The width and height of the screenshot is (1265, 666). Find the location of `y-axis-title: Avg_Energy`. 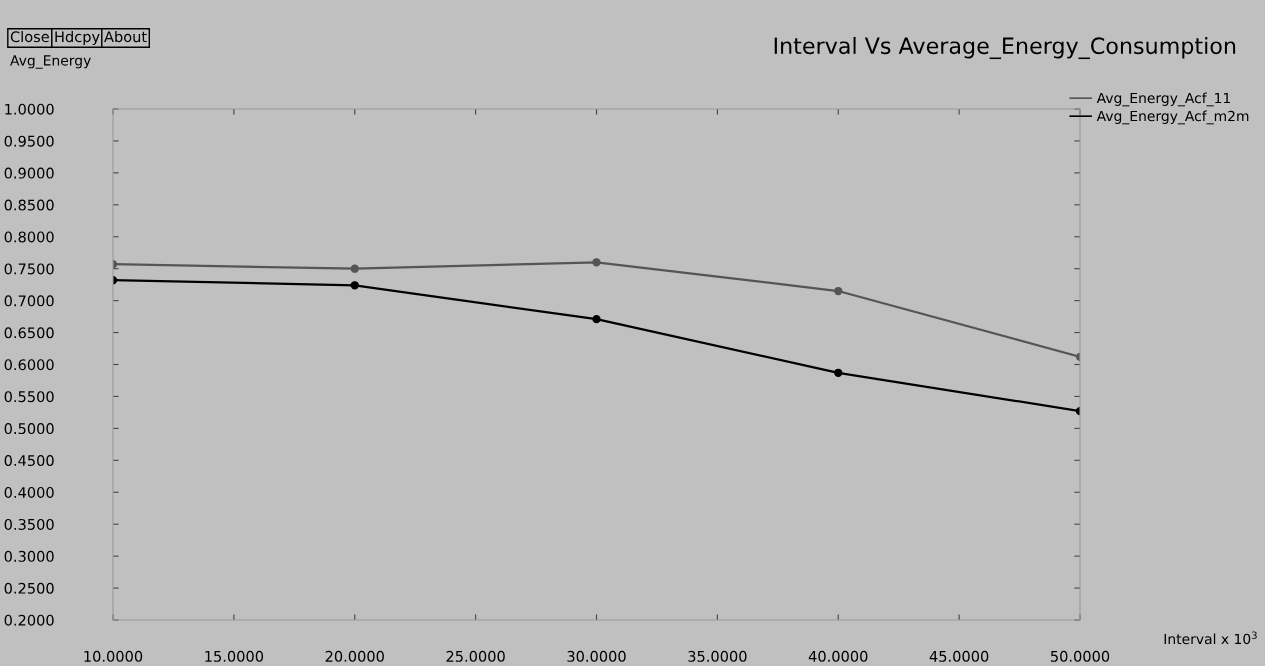

y-axis-title: Avg_Energy is located at coordinates (50, 62).